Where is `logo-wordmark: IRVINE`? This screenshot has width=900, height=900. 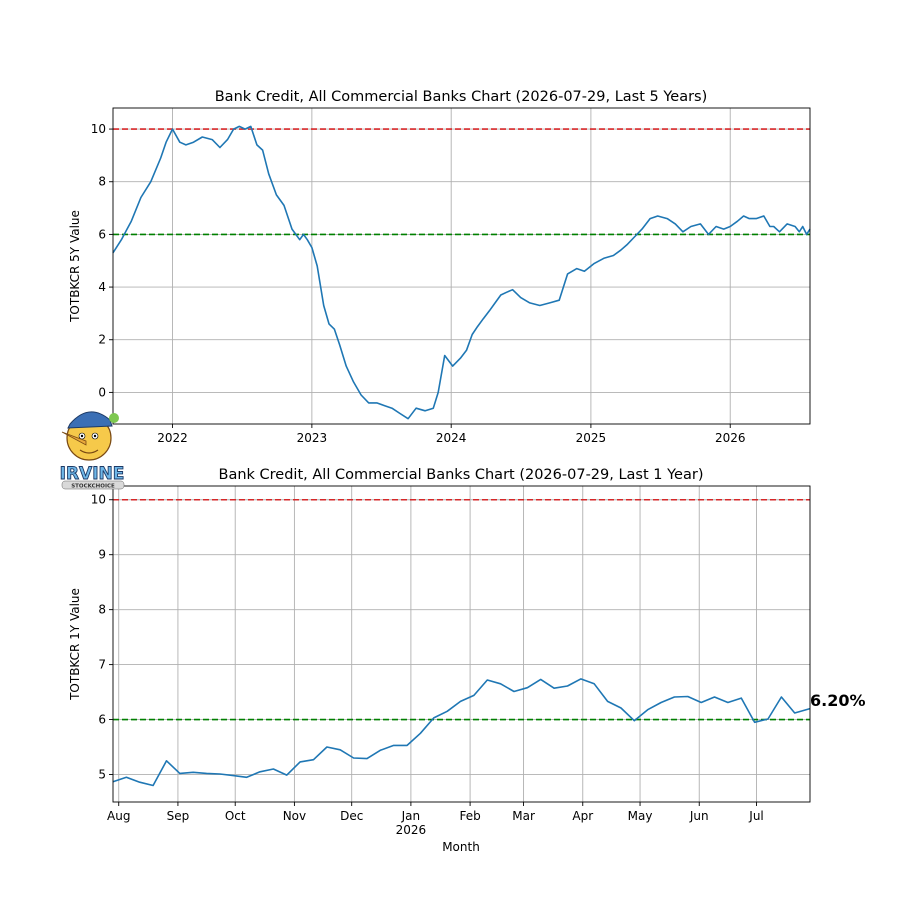 logo-wordmark: IRVINE is located at coordinates (92, 474).